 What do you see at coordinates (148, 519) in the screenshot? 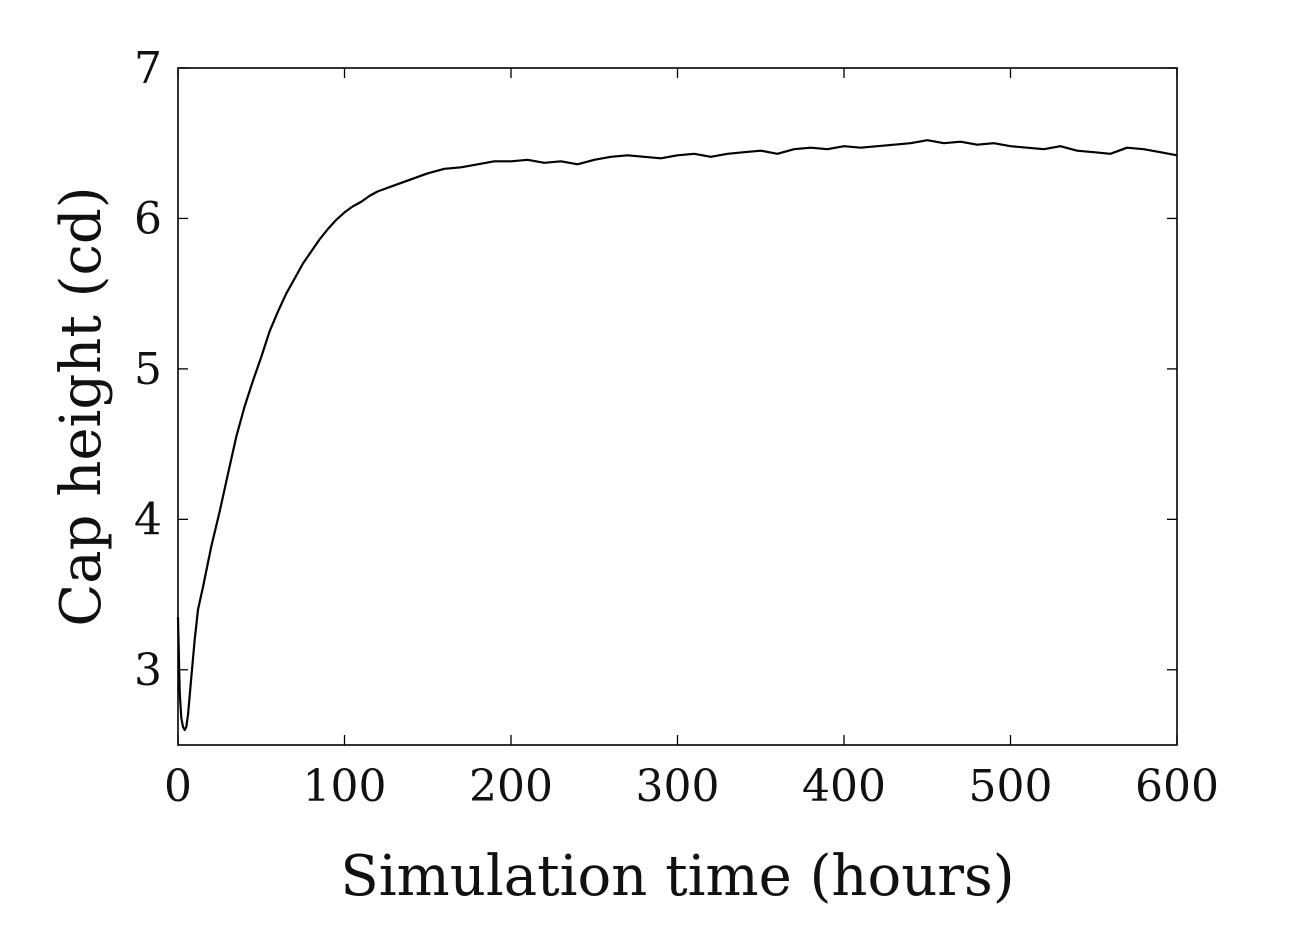
I see `y-tick-label-4: 4` at bounding box center [148, 519].